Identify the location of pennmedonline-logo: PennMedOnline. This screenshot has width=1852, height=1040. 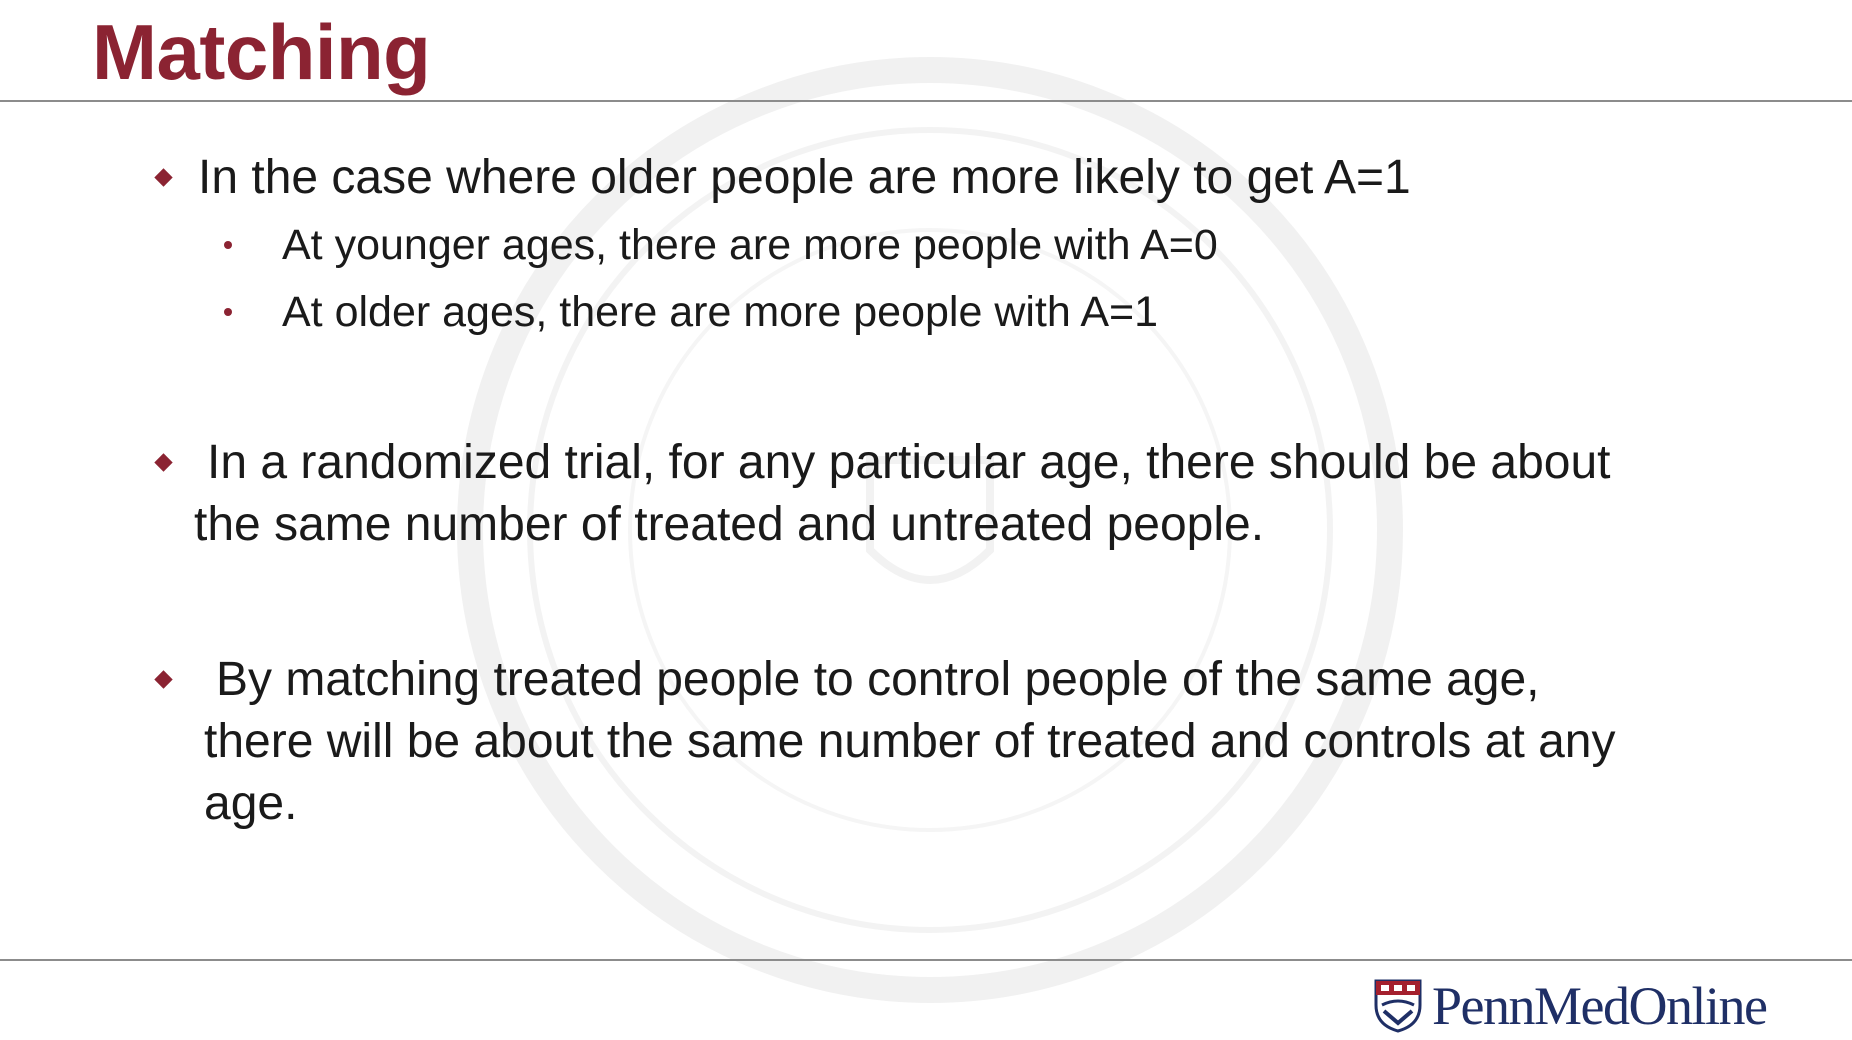
(1571, 1006).